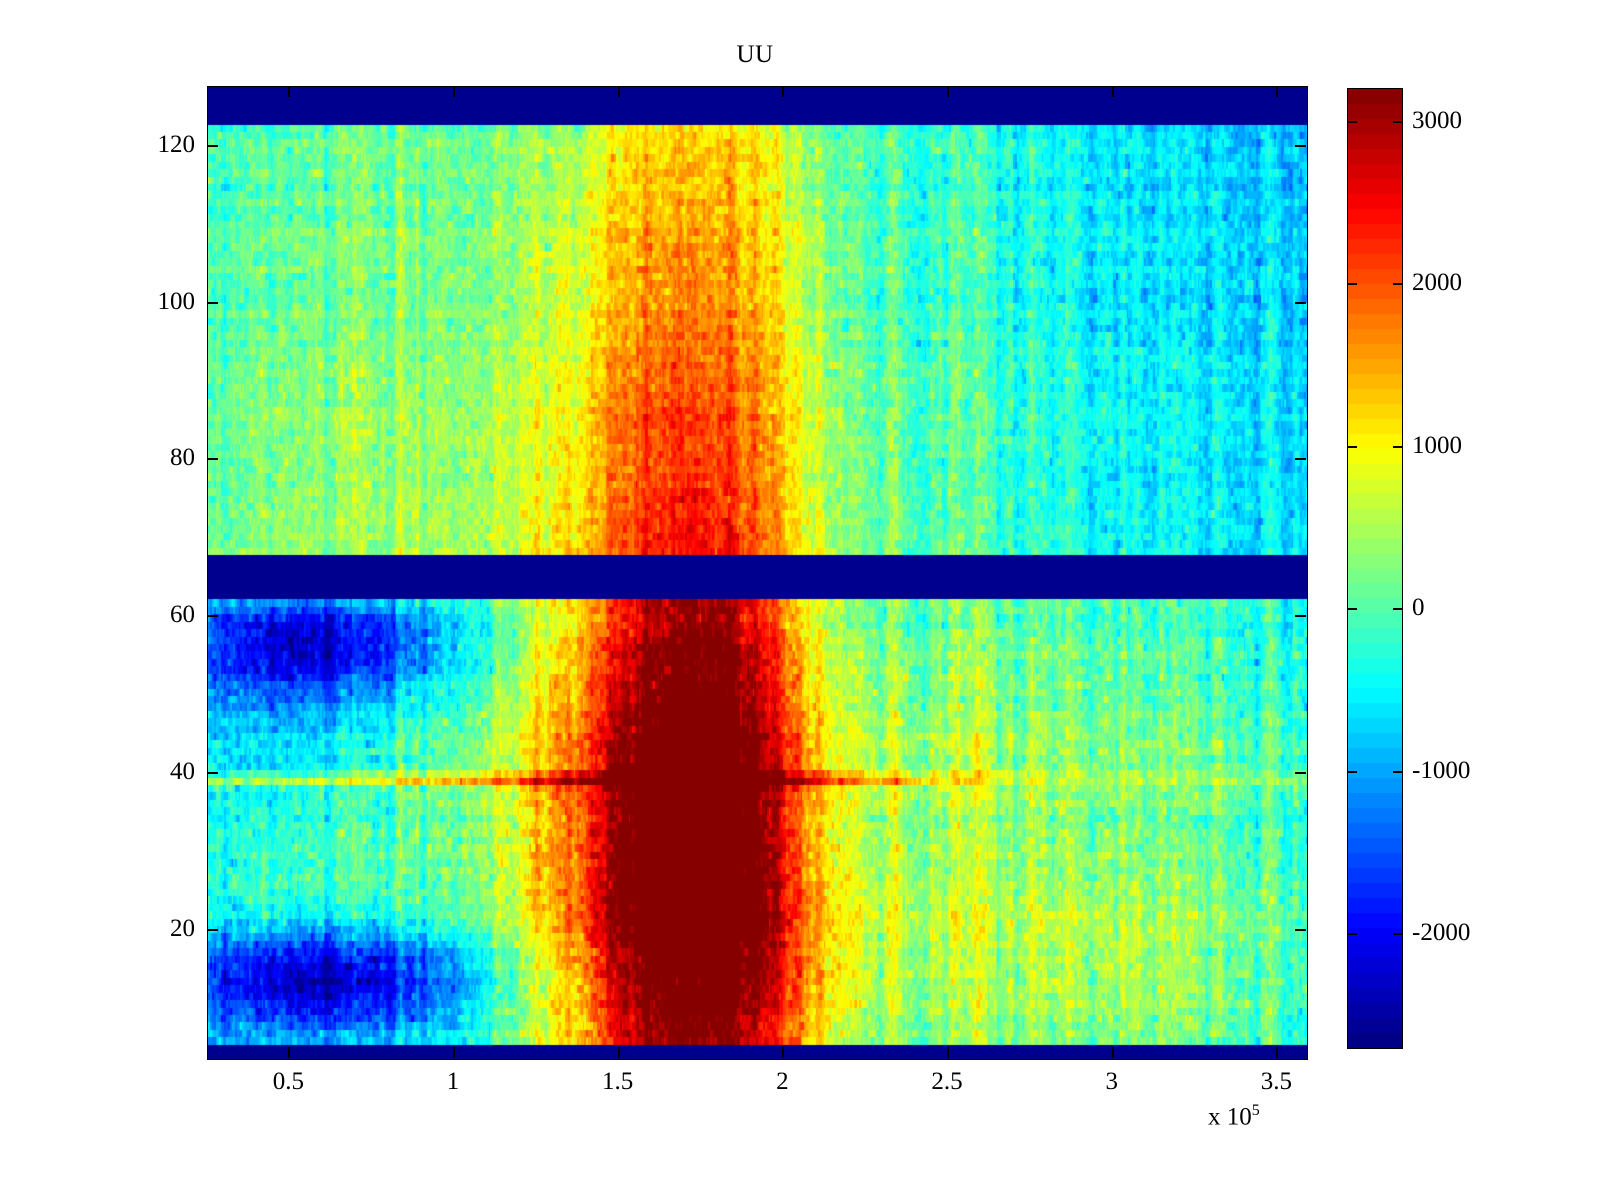  I want to click on x-axis-tick-label: 0.5, so click(288, 1081).